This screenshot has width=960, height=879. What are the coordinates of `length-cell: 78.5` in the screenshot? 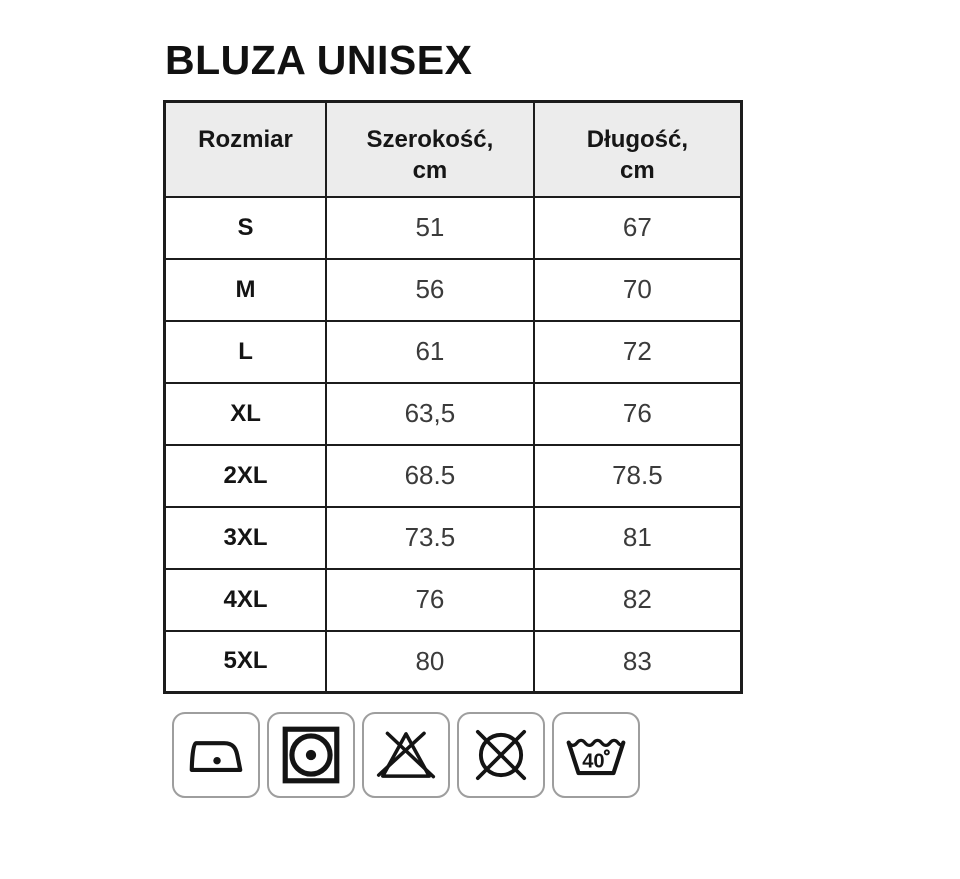 It's located at (637, 475).